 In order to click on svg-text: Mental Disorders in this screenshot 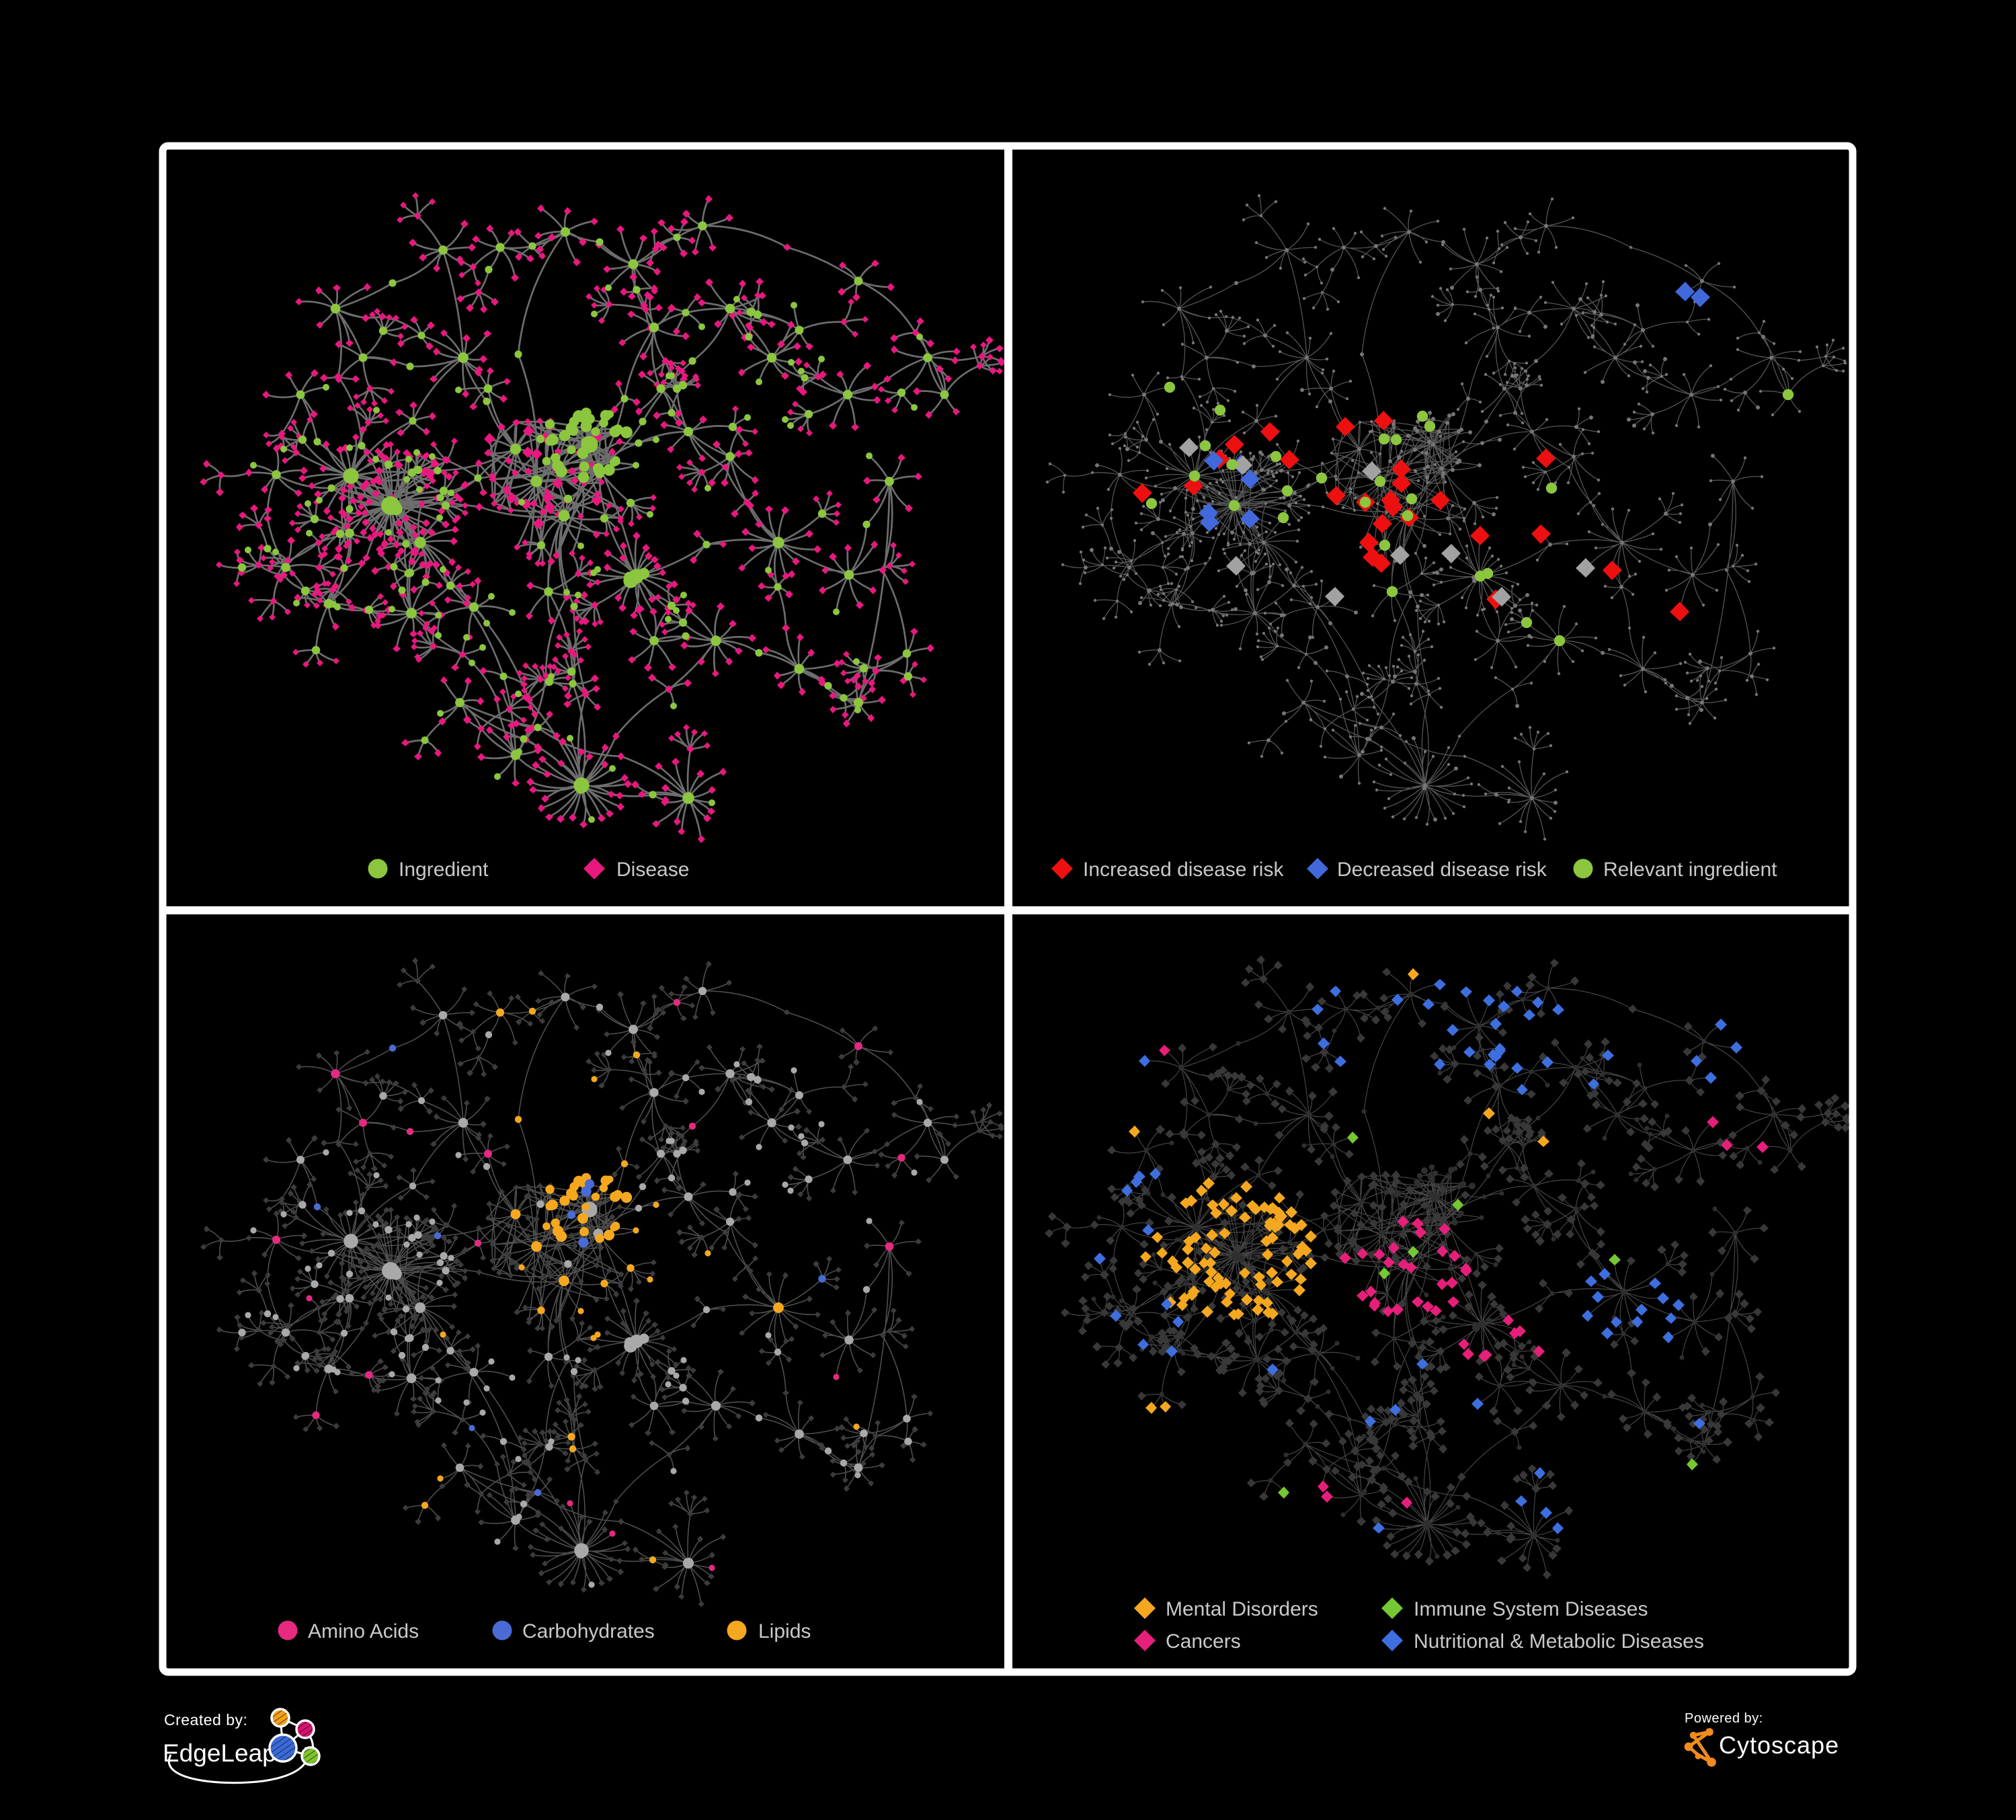, I will do `click(1242, 1609)`.